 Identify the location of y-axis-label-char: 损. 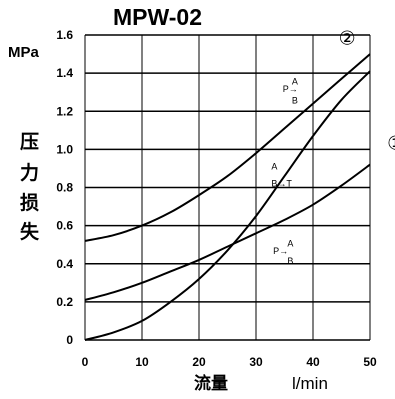
(29, 203).